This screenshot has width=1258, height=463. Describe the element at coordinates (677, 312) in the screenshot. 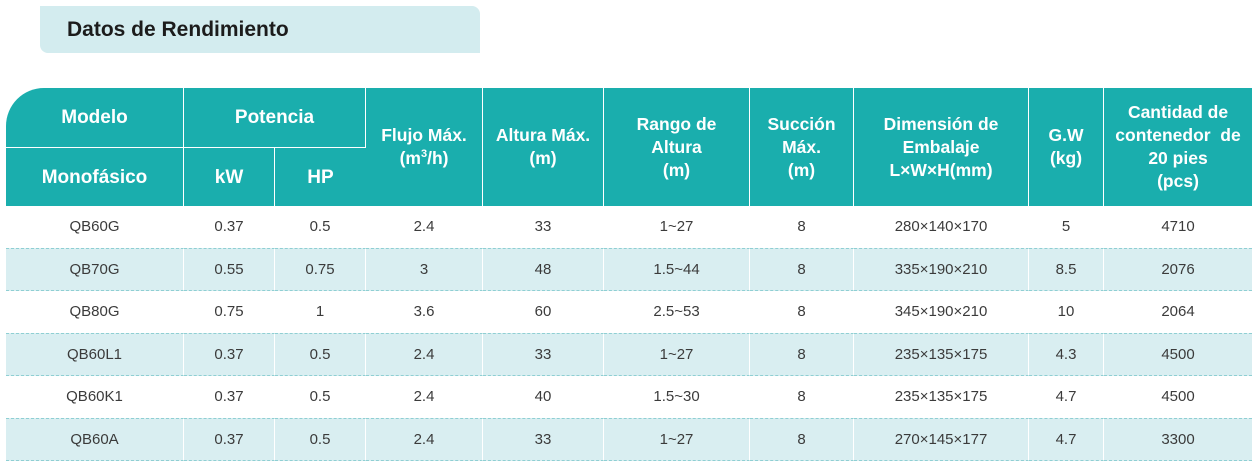

I see `cell-range: 2.5~53` at that location.